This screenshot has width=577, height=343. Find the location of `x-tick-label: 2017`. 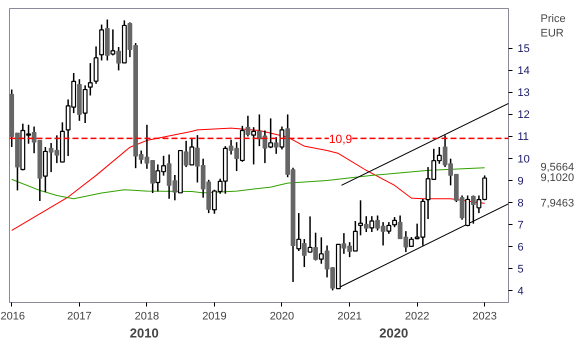

x-tick-label: 2017 is located at coordinates (79, 316).